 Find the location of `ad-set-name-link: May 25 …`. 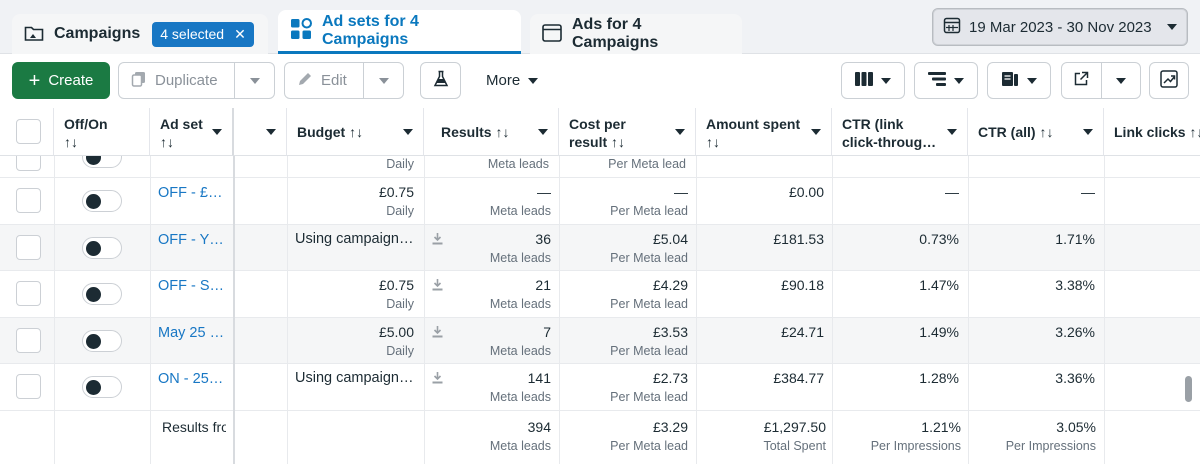

ad-set-name-link: May 25 … is located at coordinates (191, 332).